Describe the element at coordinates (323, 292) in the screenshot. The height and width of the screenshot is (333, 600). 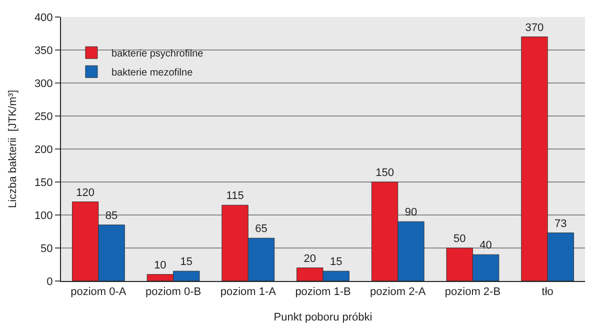
I see `x-tick-label: poziom 1-B` at that location.